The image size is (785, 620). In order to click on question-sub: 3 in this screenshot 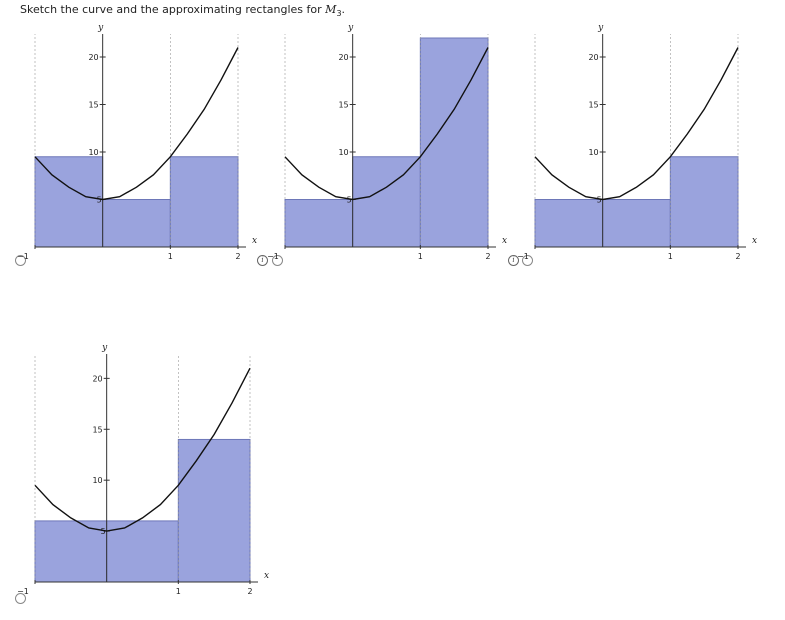, I will do `click(339, 14)`.